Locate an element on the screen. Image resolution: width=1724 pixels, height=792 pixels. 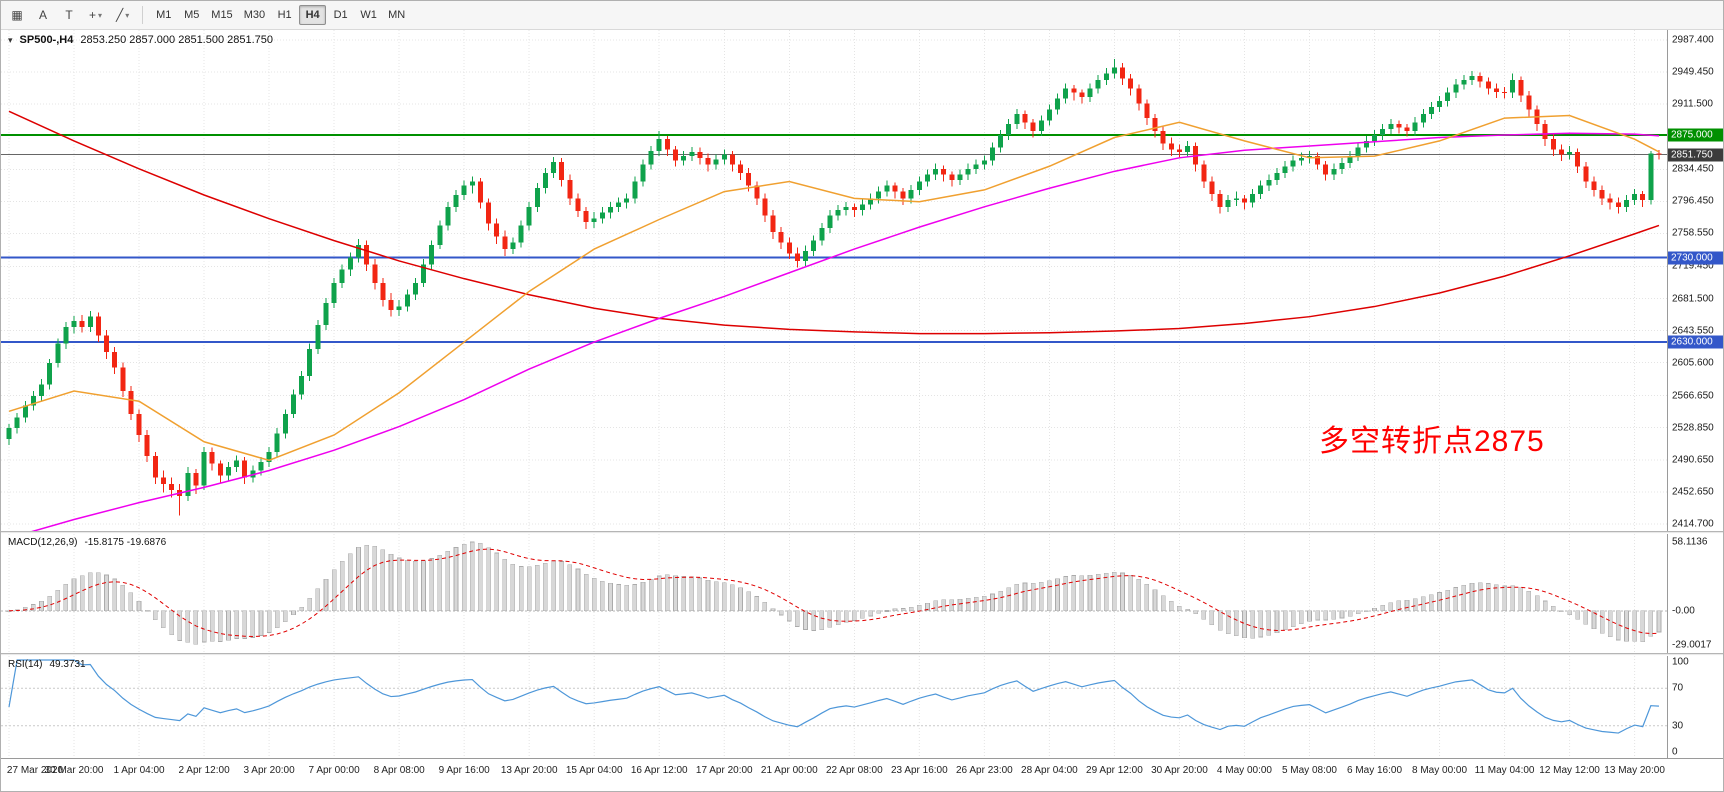
rsi-panel: 100 70 30 0 RSI(14) 49.3731 is located at coordinates (862, 707).